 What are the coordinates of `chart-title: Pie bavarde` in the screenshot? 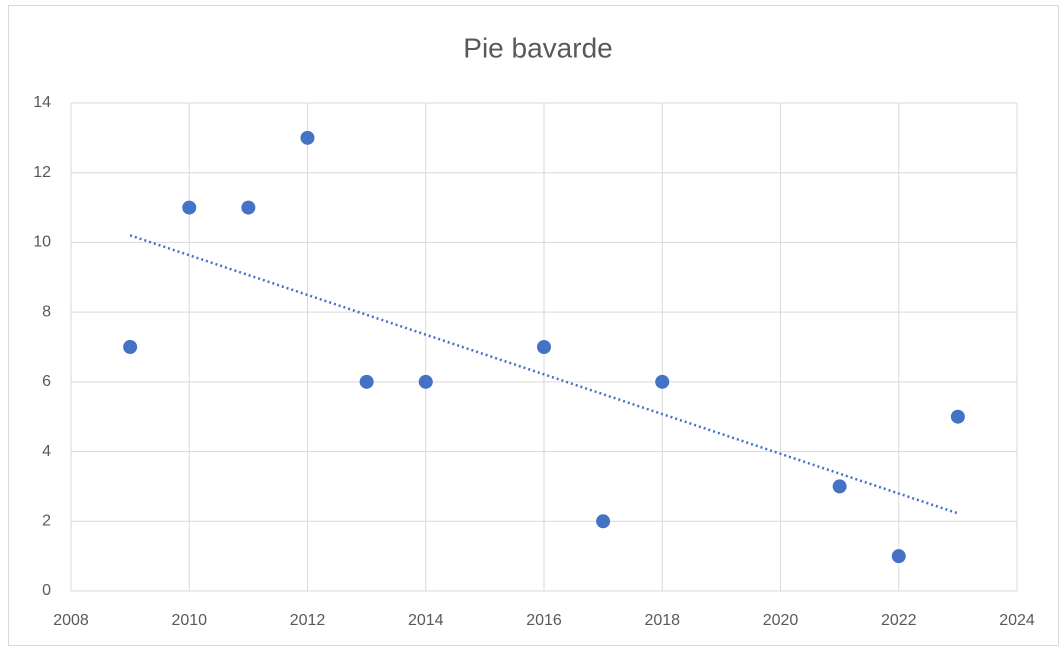 It's located at (537, 47).